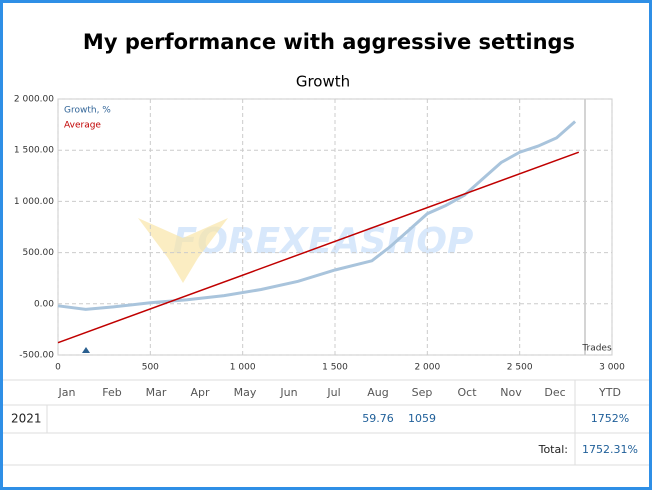  Describe the element at coordinates (323, 82) in the screenshot. I see `chart-title: Growth` at that location.